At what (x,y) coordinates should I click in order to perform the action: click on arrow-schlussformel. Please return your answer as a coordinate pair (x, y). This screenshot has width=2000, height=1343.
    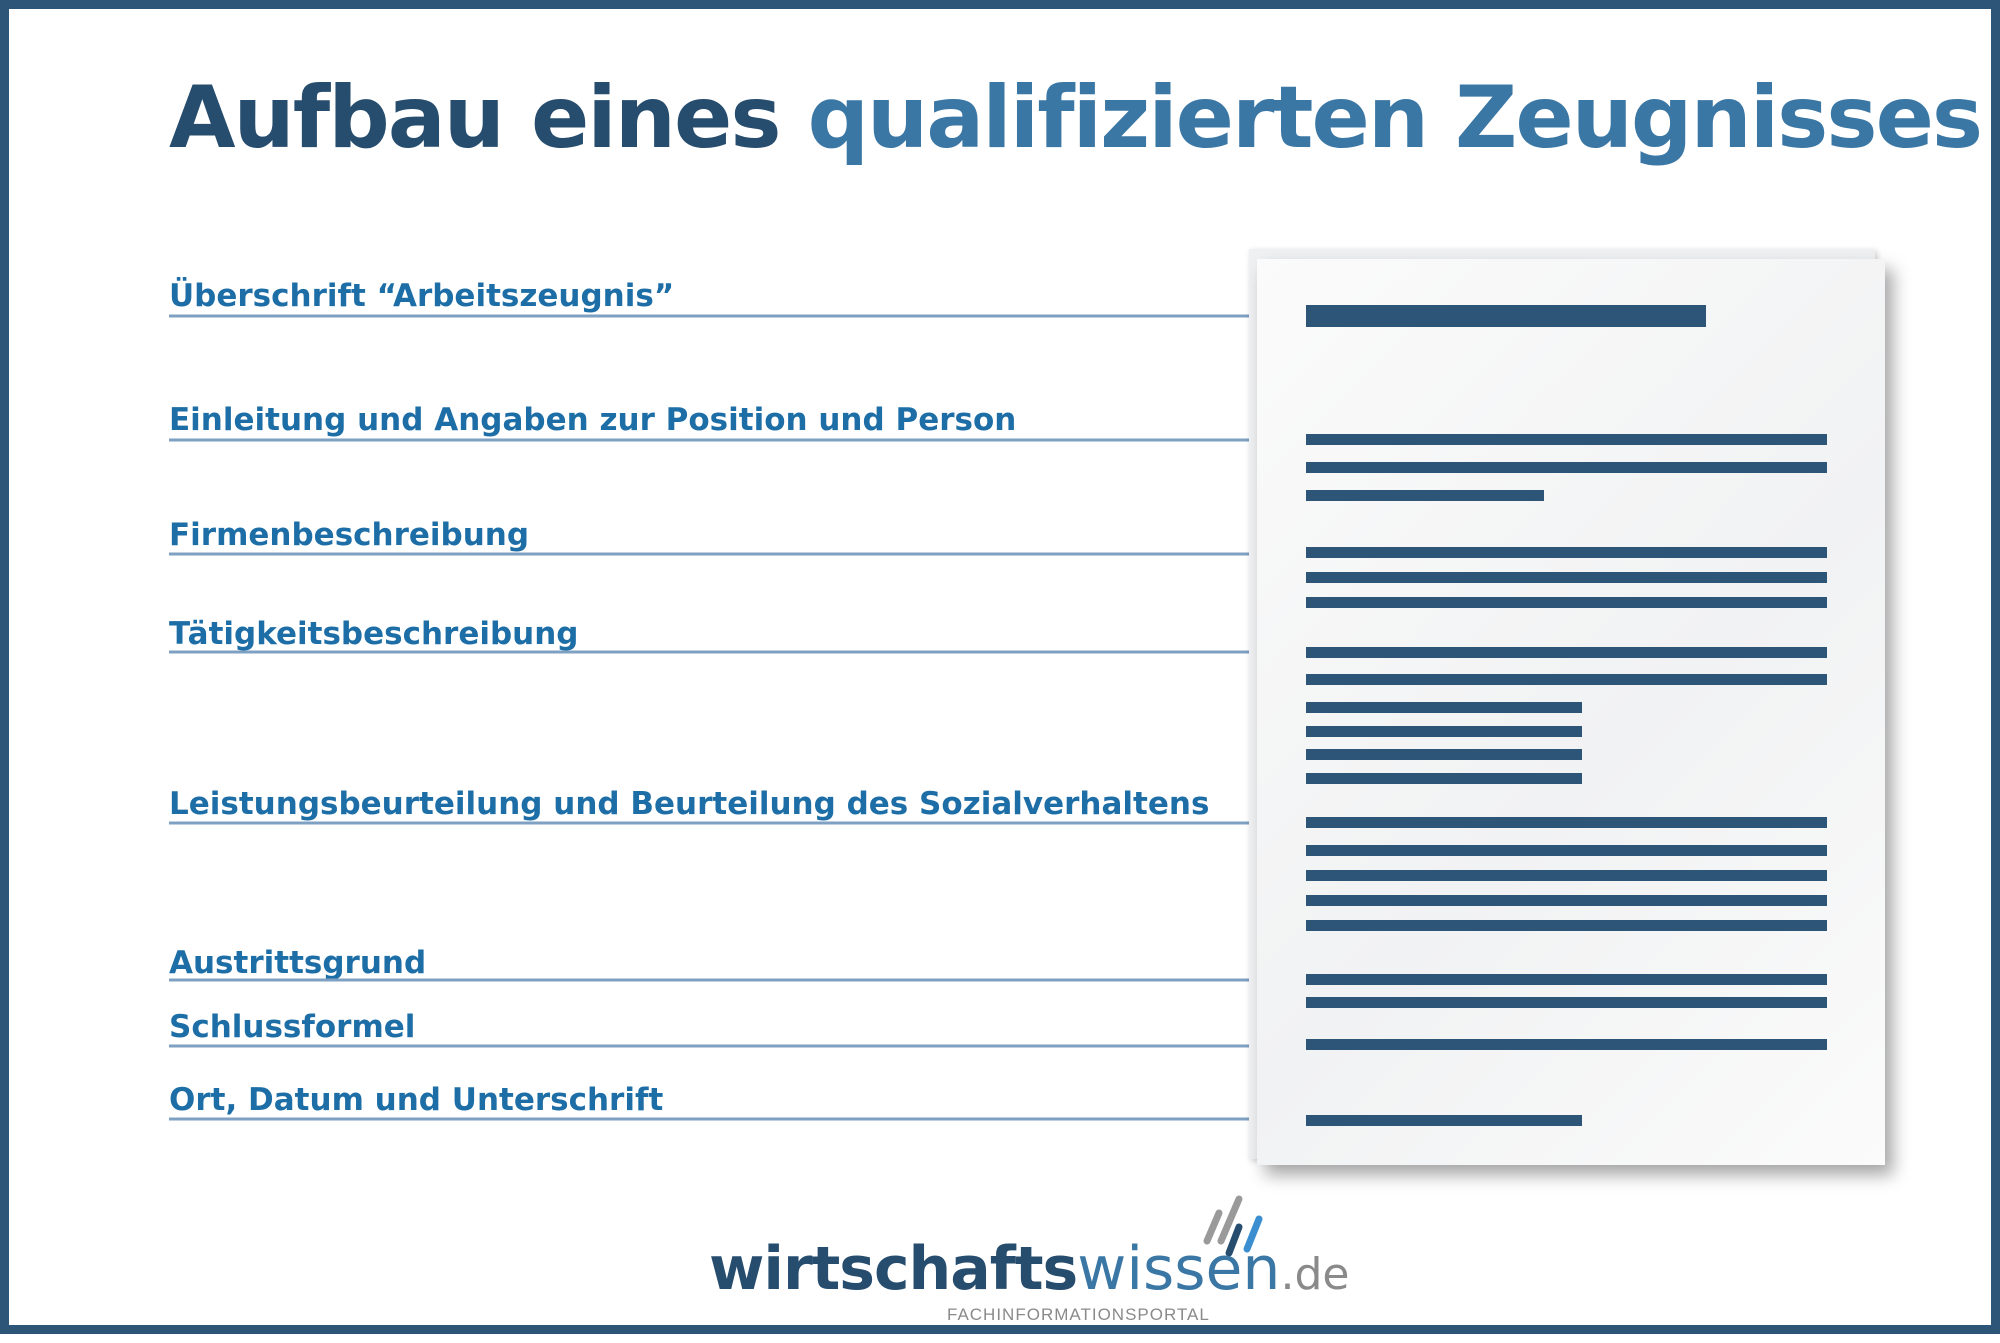
    Looking at the image, I should click on (726, 1046).